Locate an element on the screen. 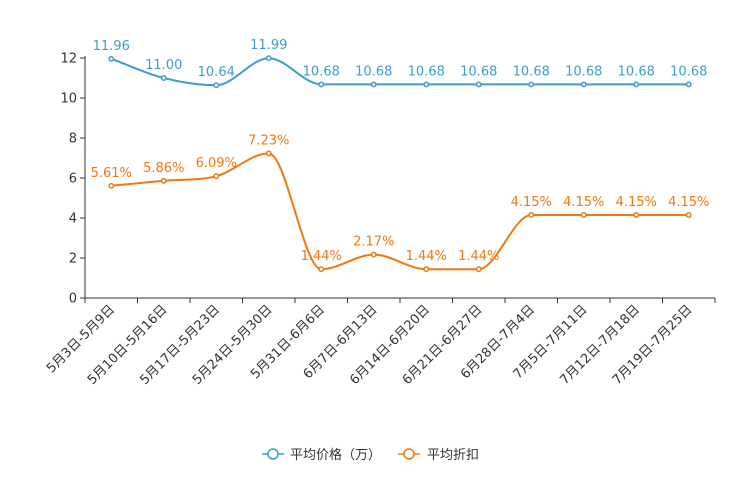  y-tick-label: 8 is located at coordinates (73, 139).